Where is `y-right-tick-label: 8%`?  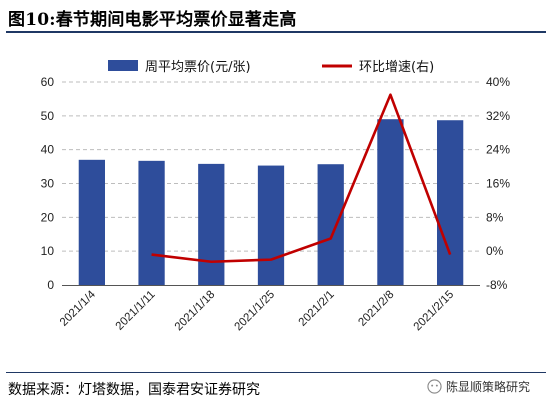
y-right-tick-label: 8% is located at coordinates (495, 217).